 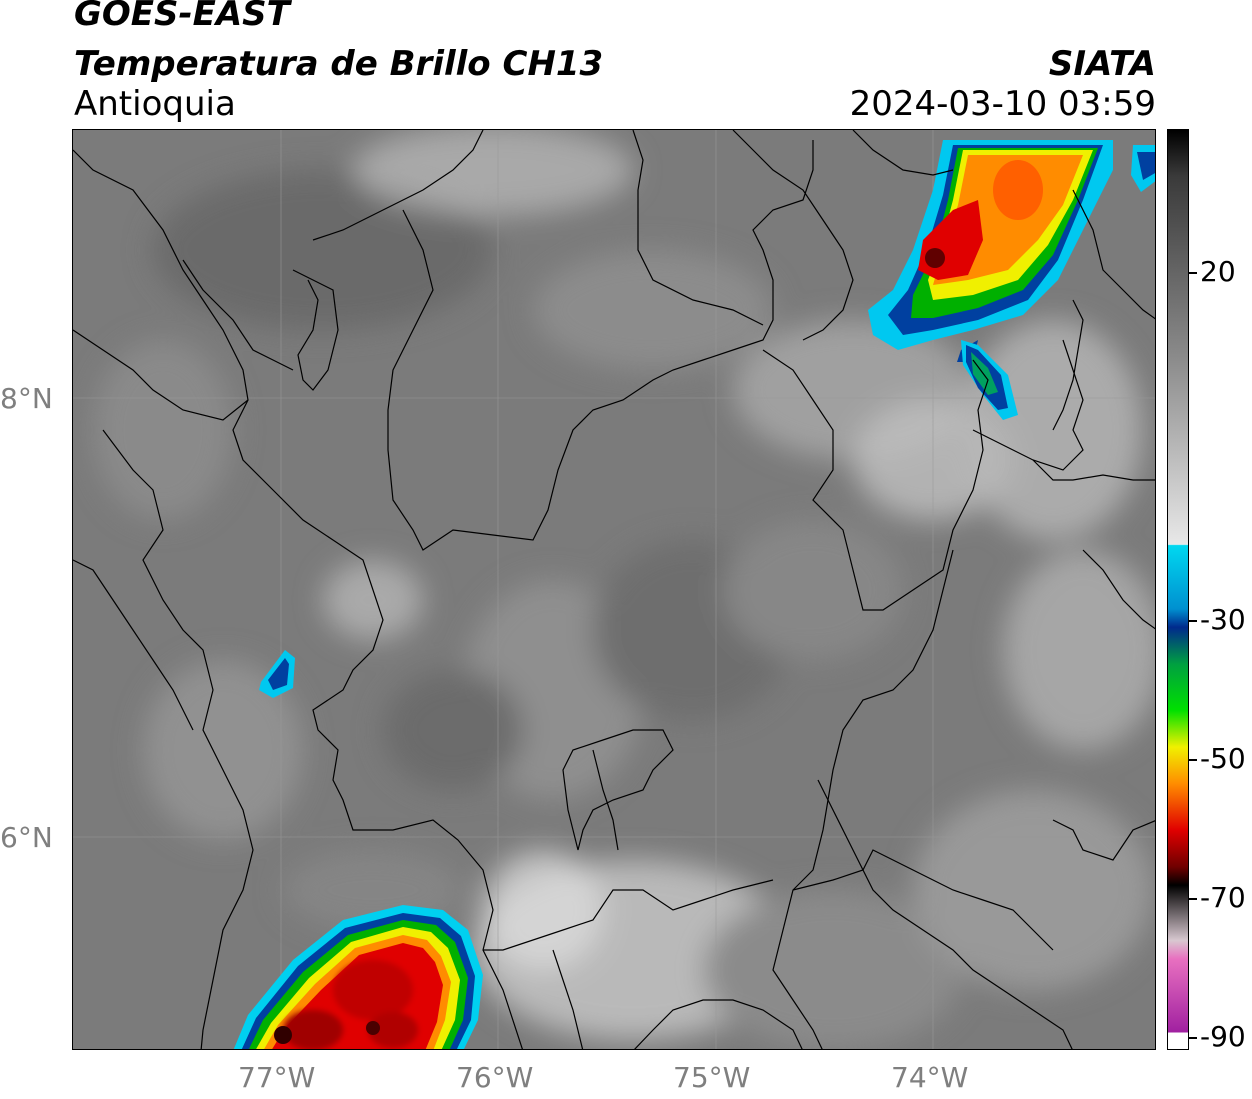 I want to click on storm-cell-east-small, so click(x=989, y=380).